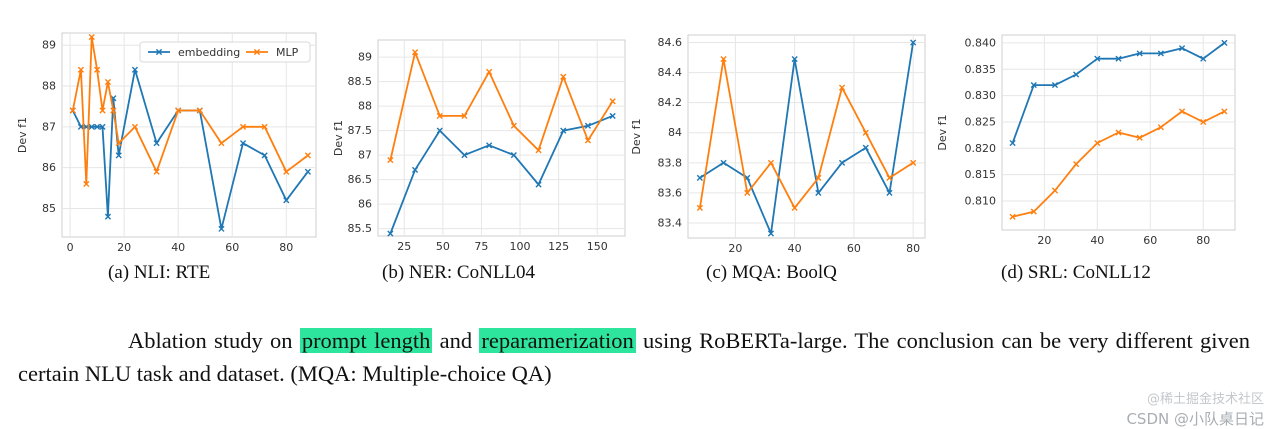  Describe the element at coordinates (670, 42) in the screenshot. I see `y-tick-label: 84.6` at that location.